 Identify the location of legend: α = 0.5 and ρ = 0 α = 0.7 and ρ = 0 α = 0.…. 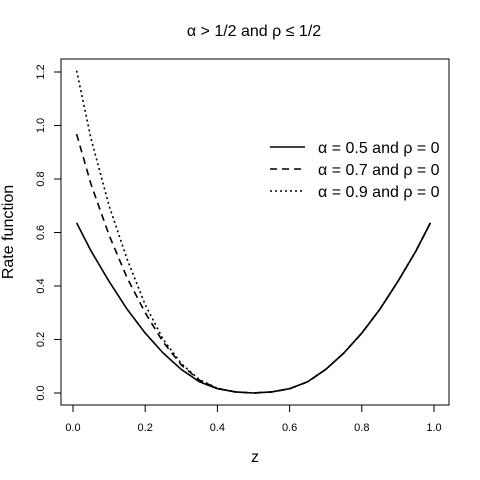
(355, 170).